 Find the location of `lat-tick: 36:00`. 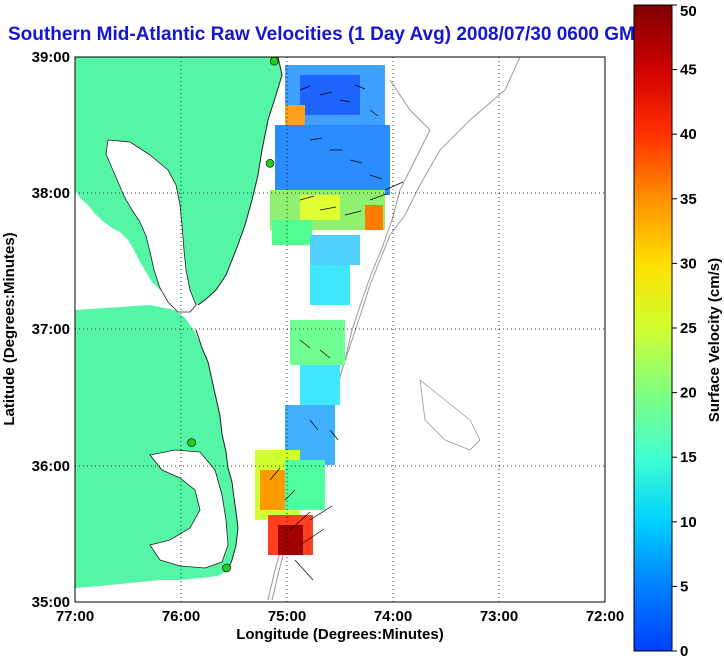

lat-tick: 36:00 is located at coordinates (51, 466).